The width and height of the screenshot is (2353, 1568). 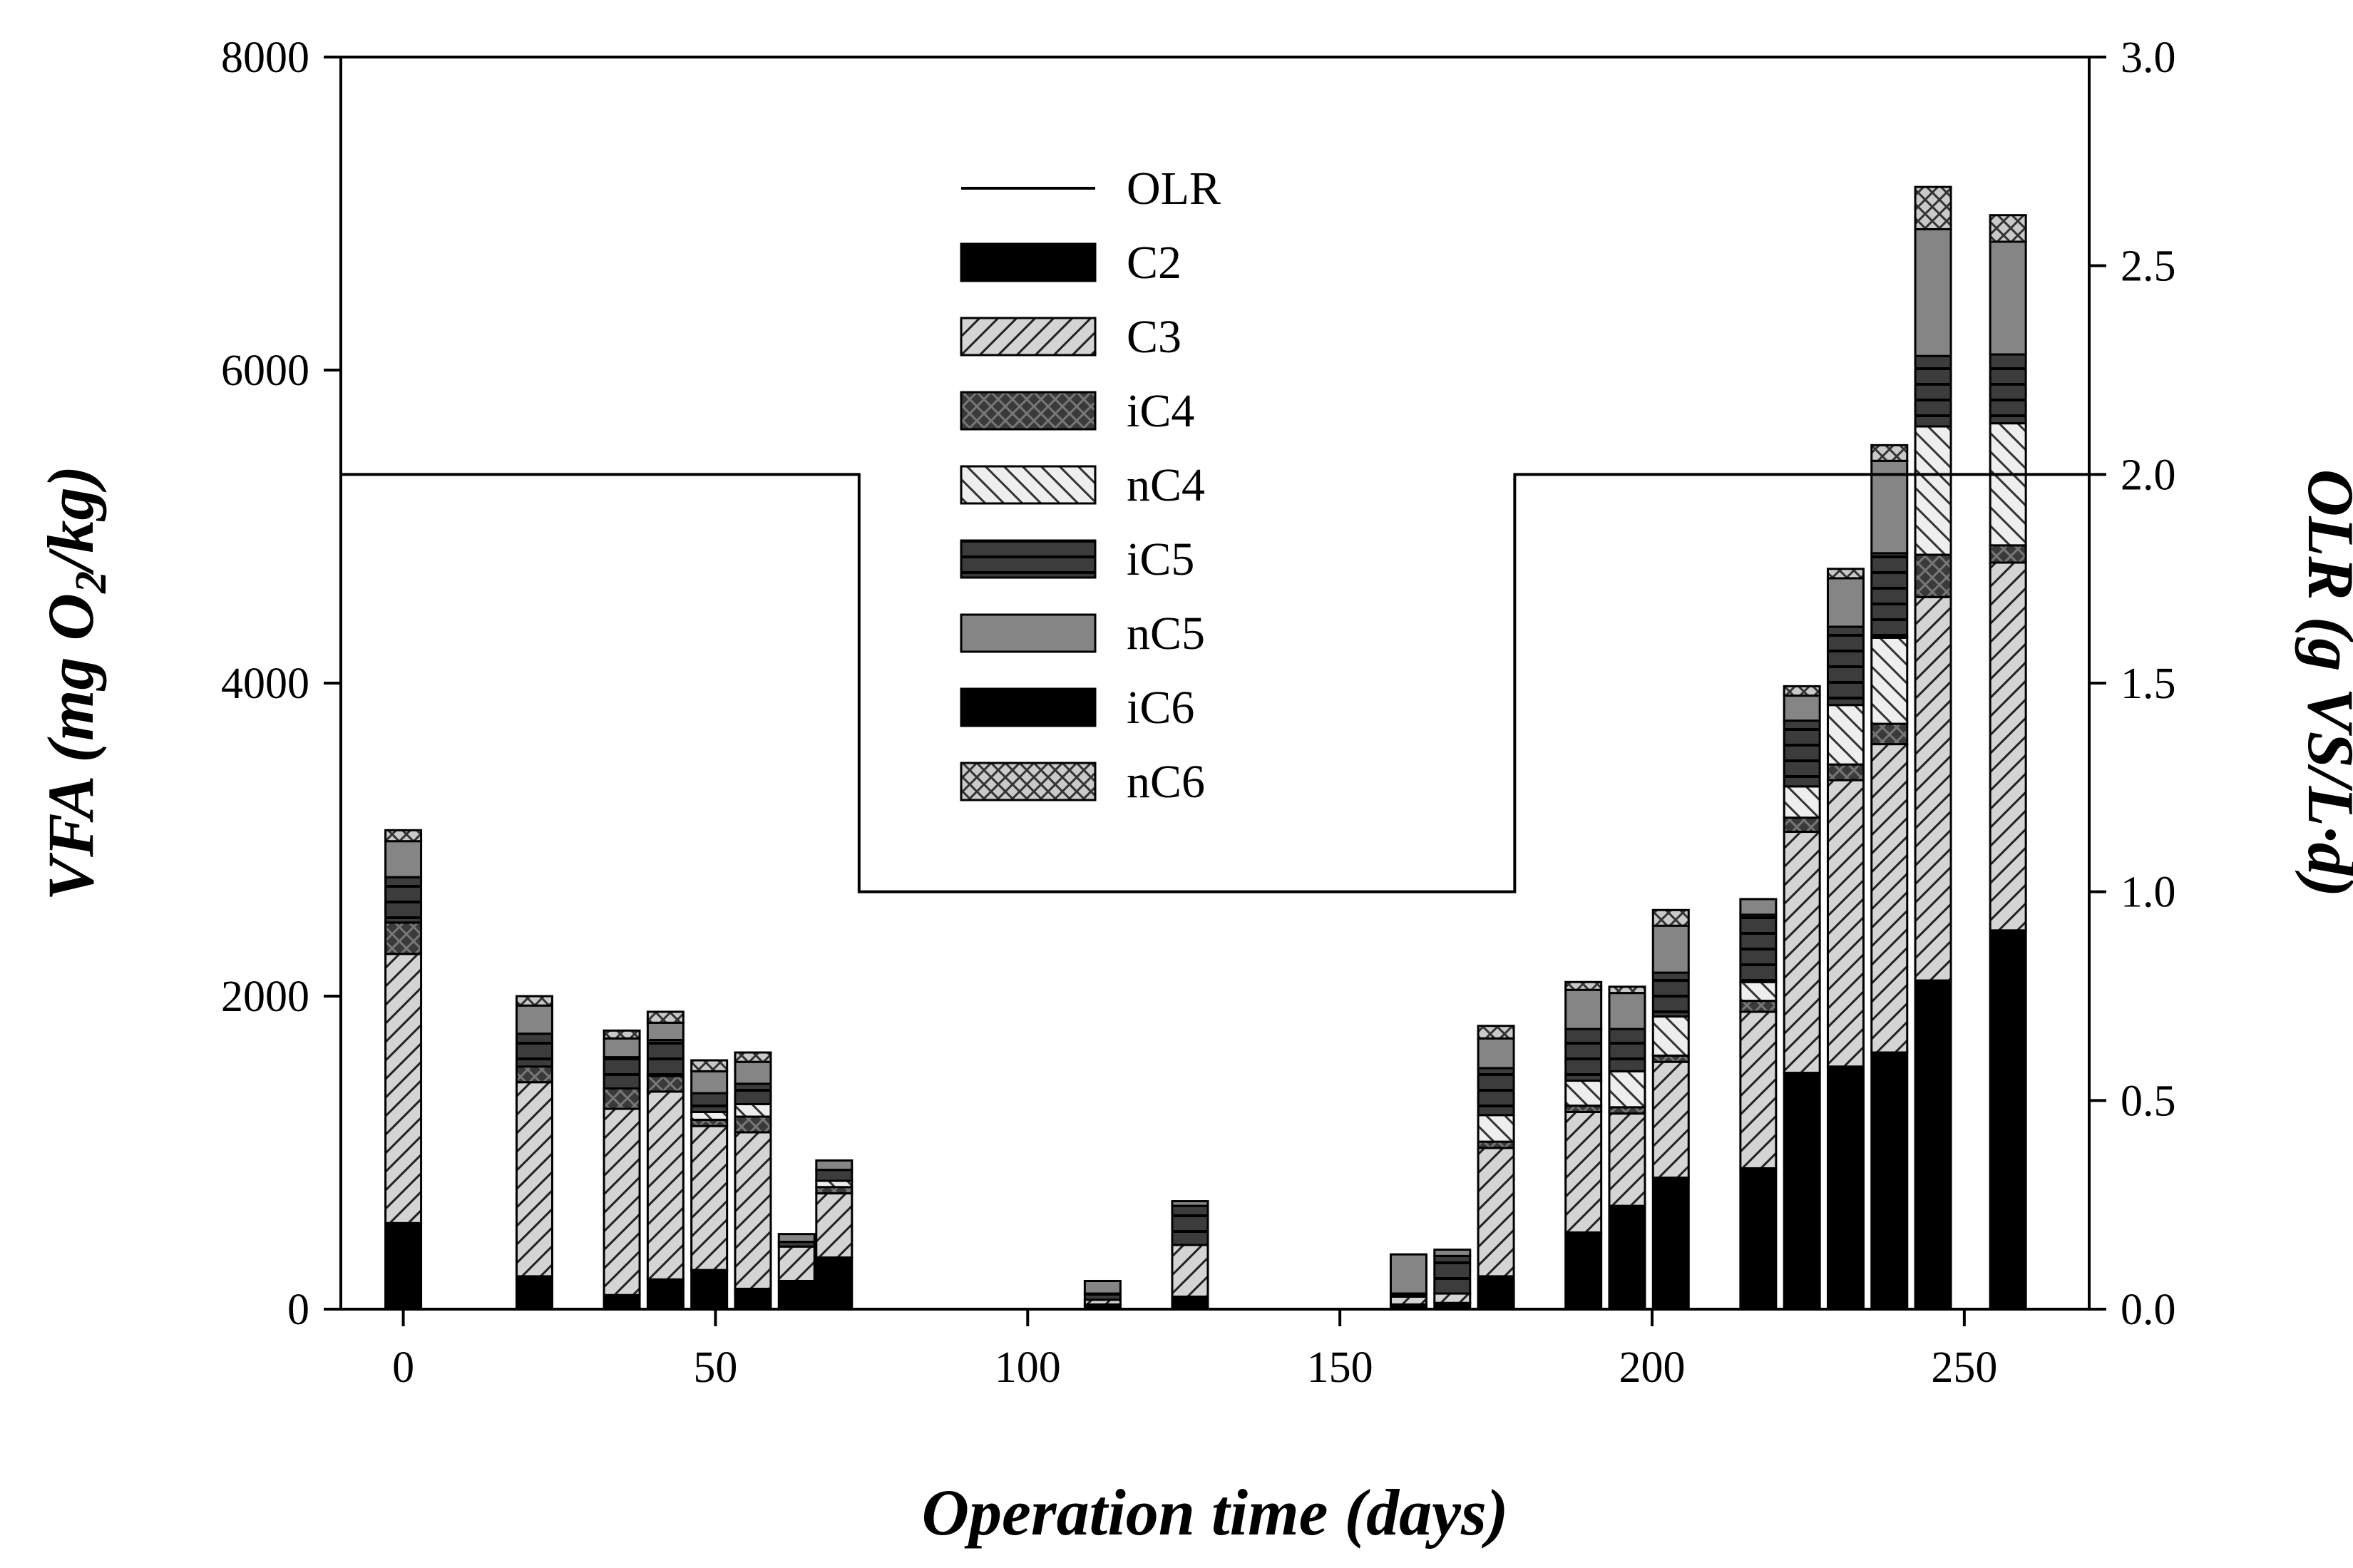 I want to click on legend-item-nc4: nC4, so click(x=1082, y=485).